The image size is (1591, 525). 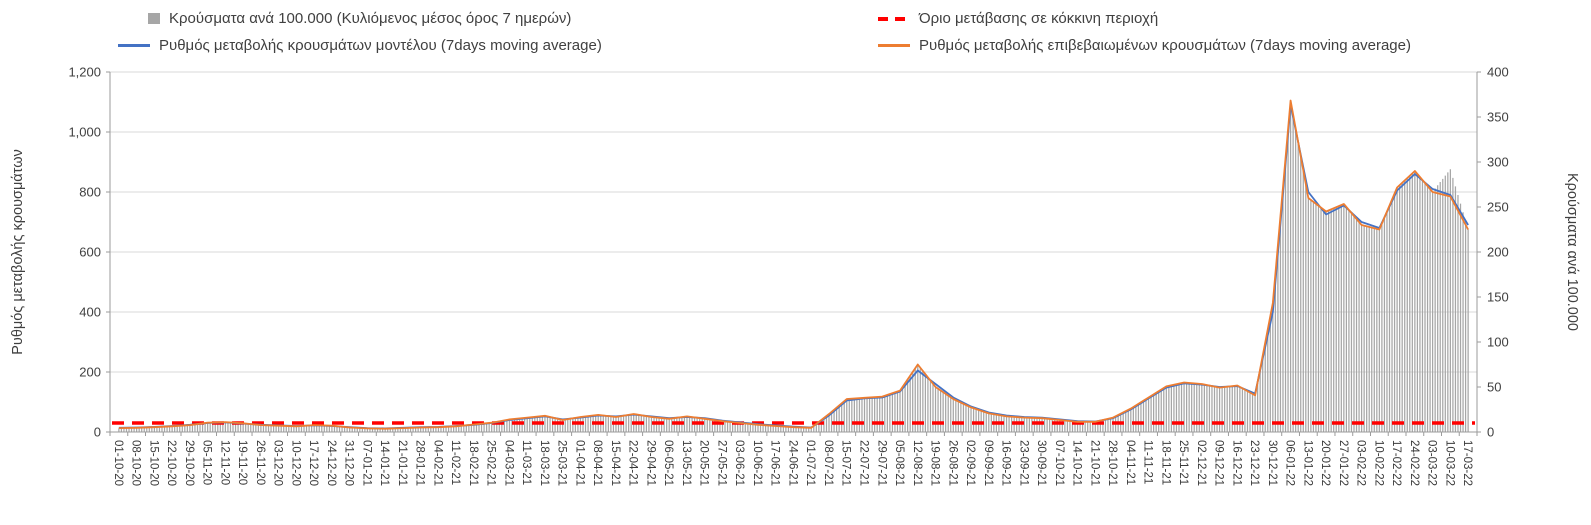 I want to click on svg-text: 10-06-21, so click(x=757, y=463).